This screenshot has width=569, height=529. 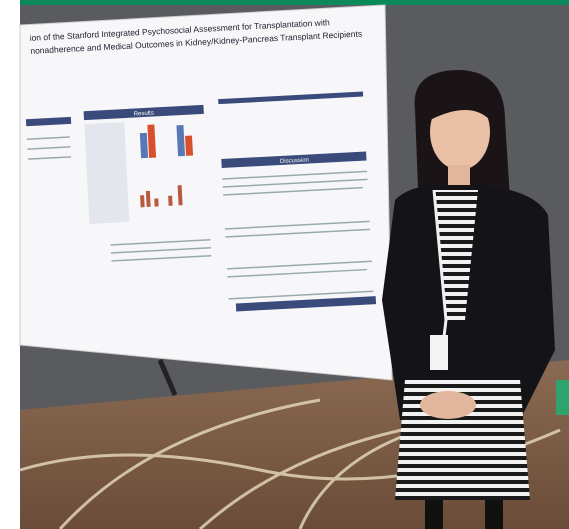 What do you see at coordinates (167, 377) in the screenshot?
I see `easel-leg` at bounding box center [167, 377].